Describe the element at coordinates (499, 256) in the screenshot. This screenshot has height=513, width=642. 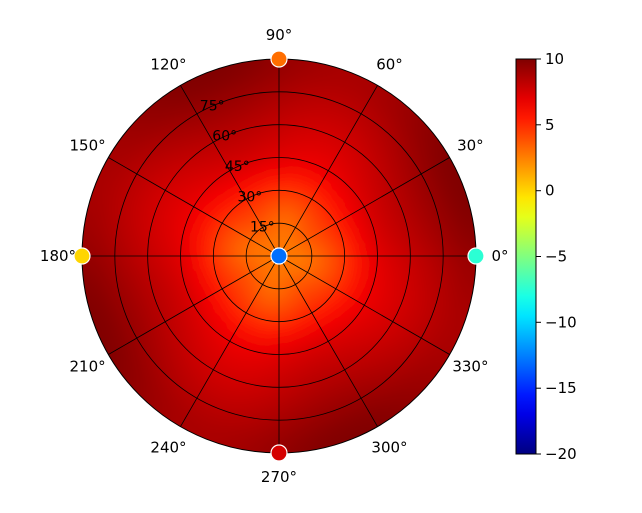
I see `angular-tick-label: 0°` at that location.